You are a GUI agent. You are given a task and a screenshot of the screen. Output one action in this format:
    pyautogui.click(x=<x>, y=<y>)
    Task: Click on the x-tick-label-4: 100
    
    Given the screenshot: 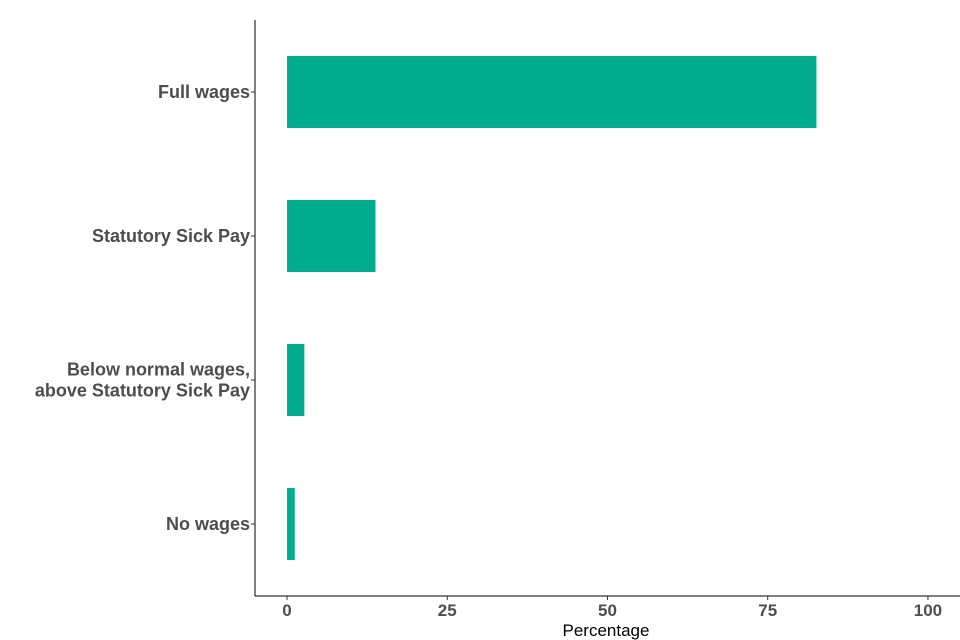 What is the action you would take?
    pyautogui.click(x=928, y=610)
    